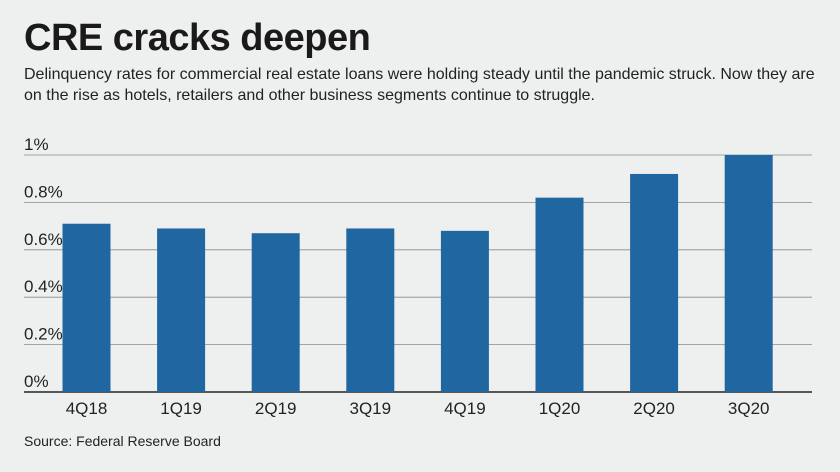 This screenshot has height=472, width=840. I want to click on bar-1q20, so click(559, 294).